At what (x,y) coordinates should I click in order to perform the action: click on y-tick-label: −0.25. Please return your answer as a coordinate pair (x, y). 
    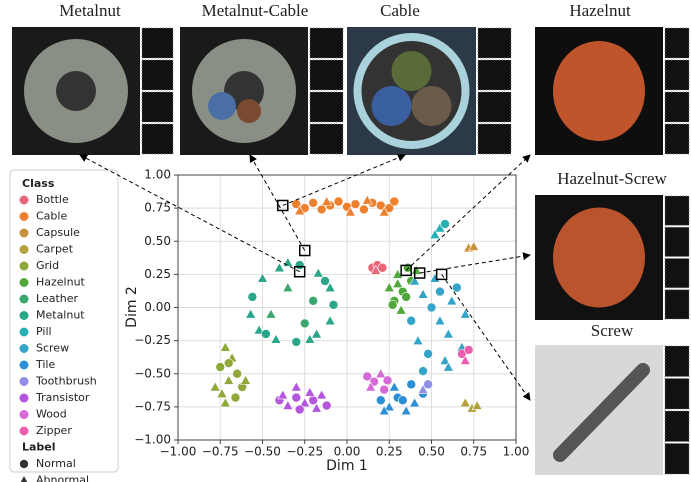
    Looking at the image, I should click on (152, 340).